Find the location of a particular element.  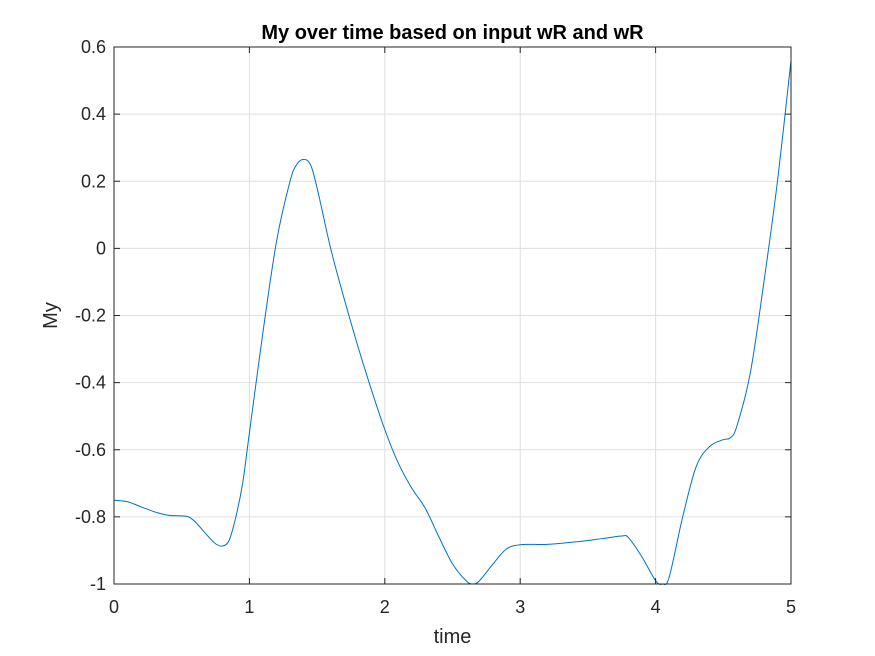

x-tick-label: 1 is located at coordinates (249, 607).